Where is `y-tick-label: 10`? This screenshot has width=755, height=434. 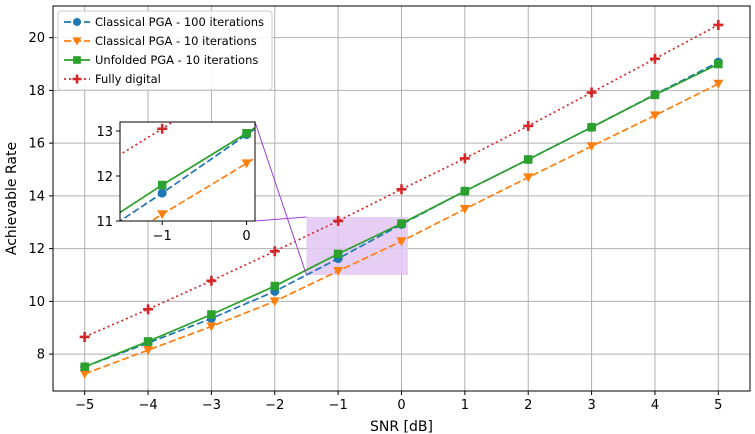
y-tick-label: 10 is located at coordinates (36, 302).